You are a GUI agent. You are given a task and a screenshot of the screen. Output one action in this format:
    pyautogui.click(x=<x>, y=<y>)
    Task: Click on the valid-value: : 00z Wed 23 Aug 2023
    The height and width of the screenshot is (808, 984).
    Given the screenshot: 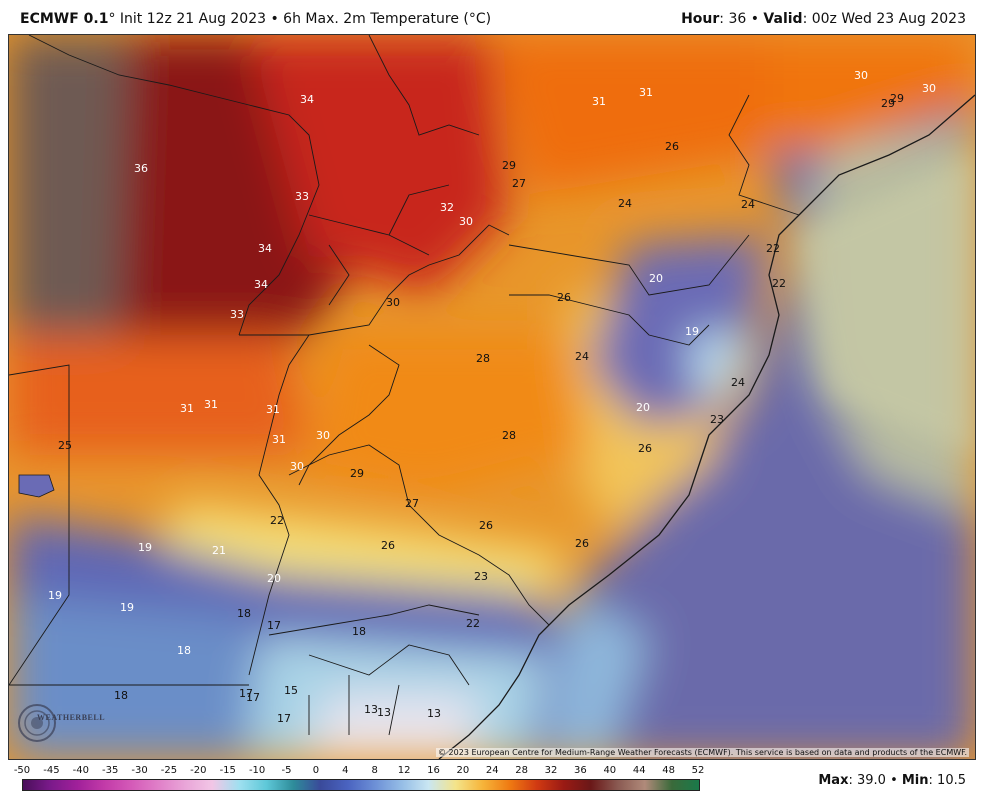 What is the action you would take?
    pyautogui.click(x=884, y=19)
    